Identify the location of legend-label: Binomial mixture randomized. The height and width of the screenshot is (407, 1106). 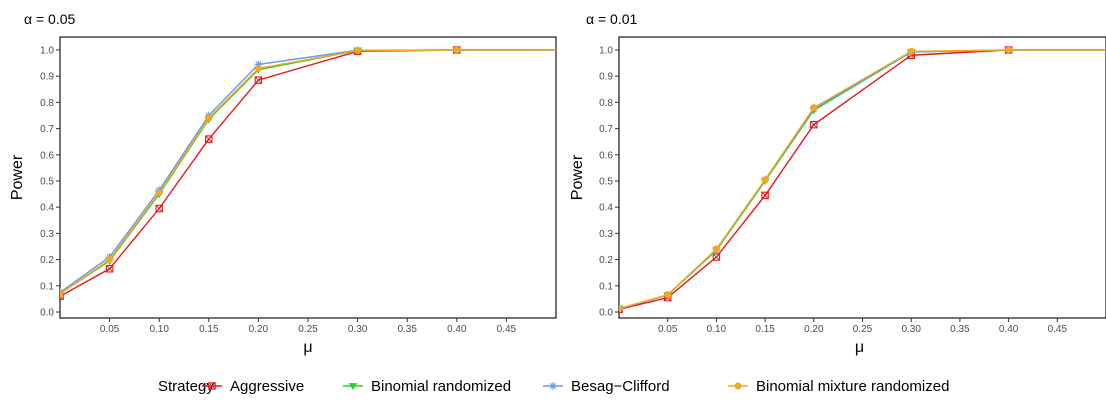
(852, 386).